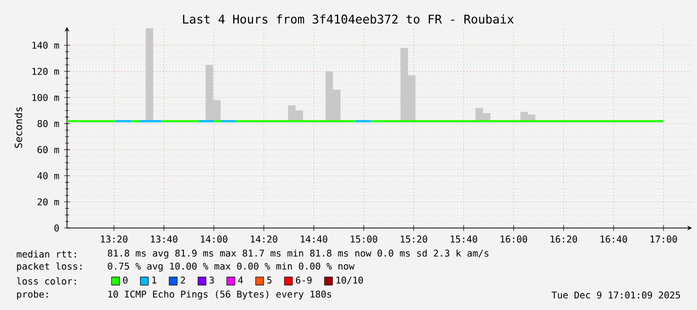 The image size is (697, 310). Describe the element at coordinates (114, 239) in the screenshot. I see `x-tick-label: 13:20` at that location.